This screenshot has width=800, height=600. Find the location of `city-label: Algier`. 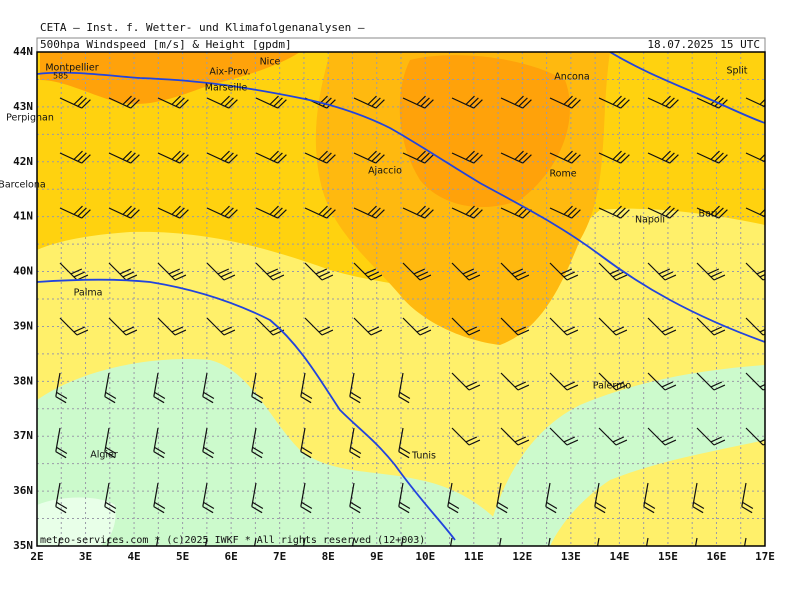

city-label: Algier is located at coordinates (104, 455).